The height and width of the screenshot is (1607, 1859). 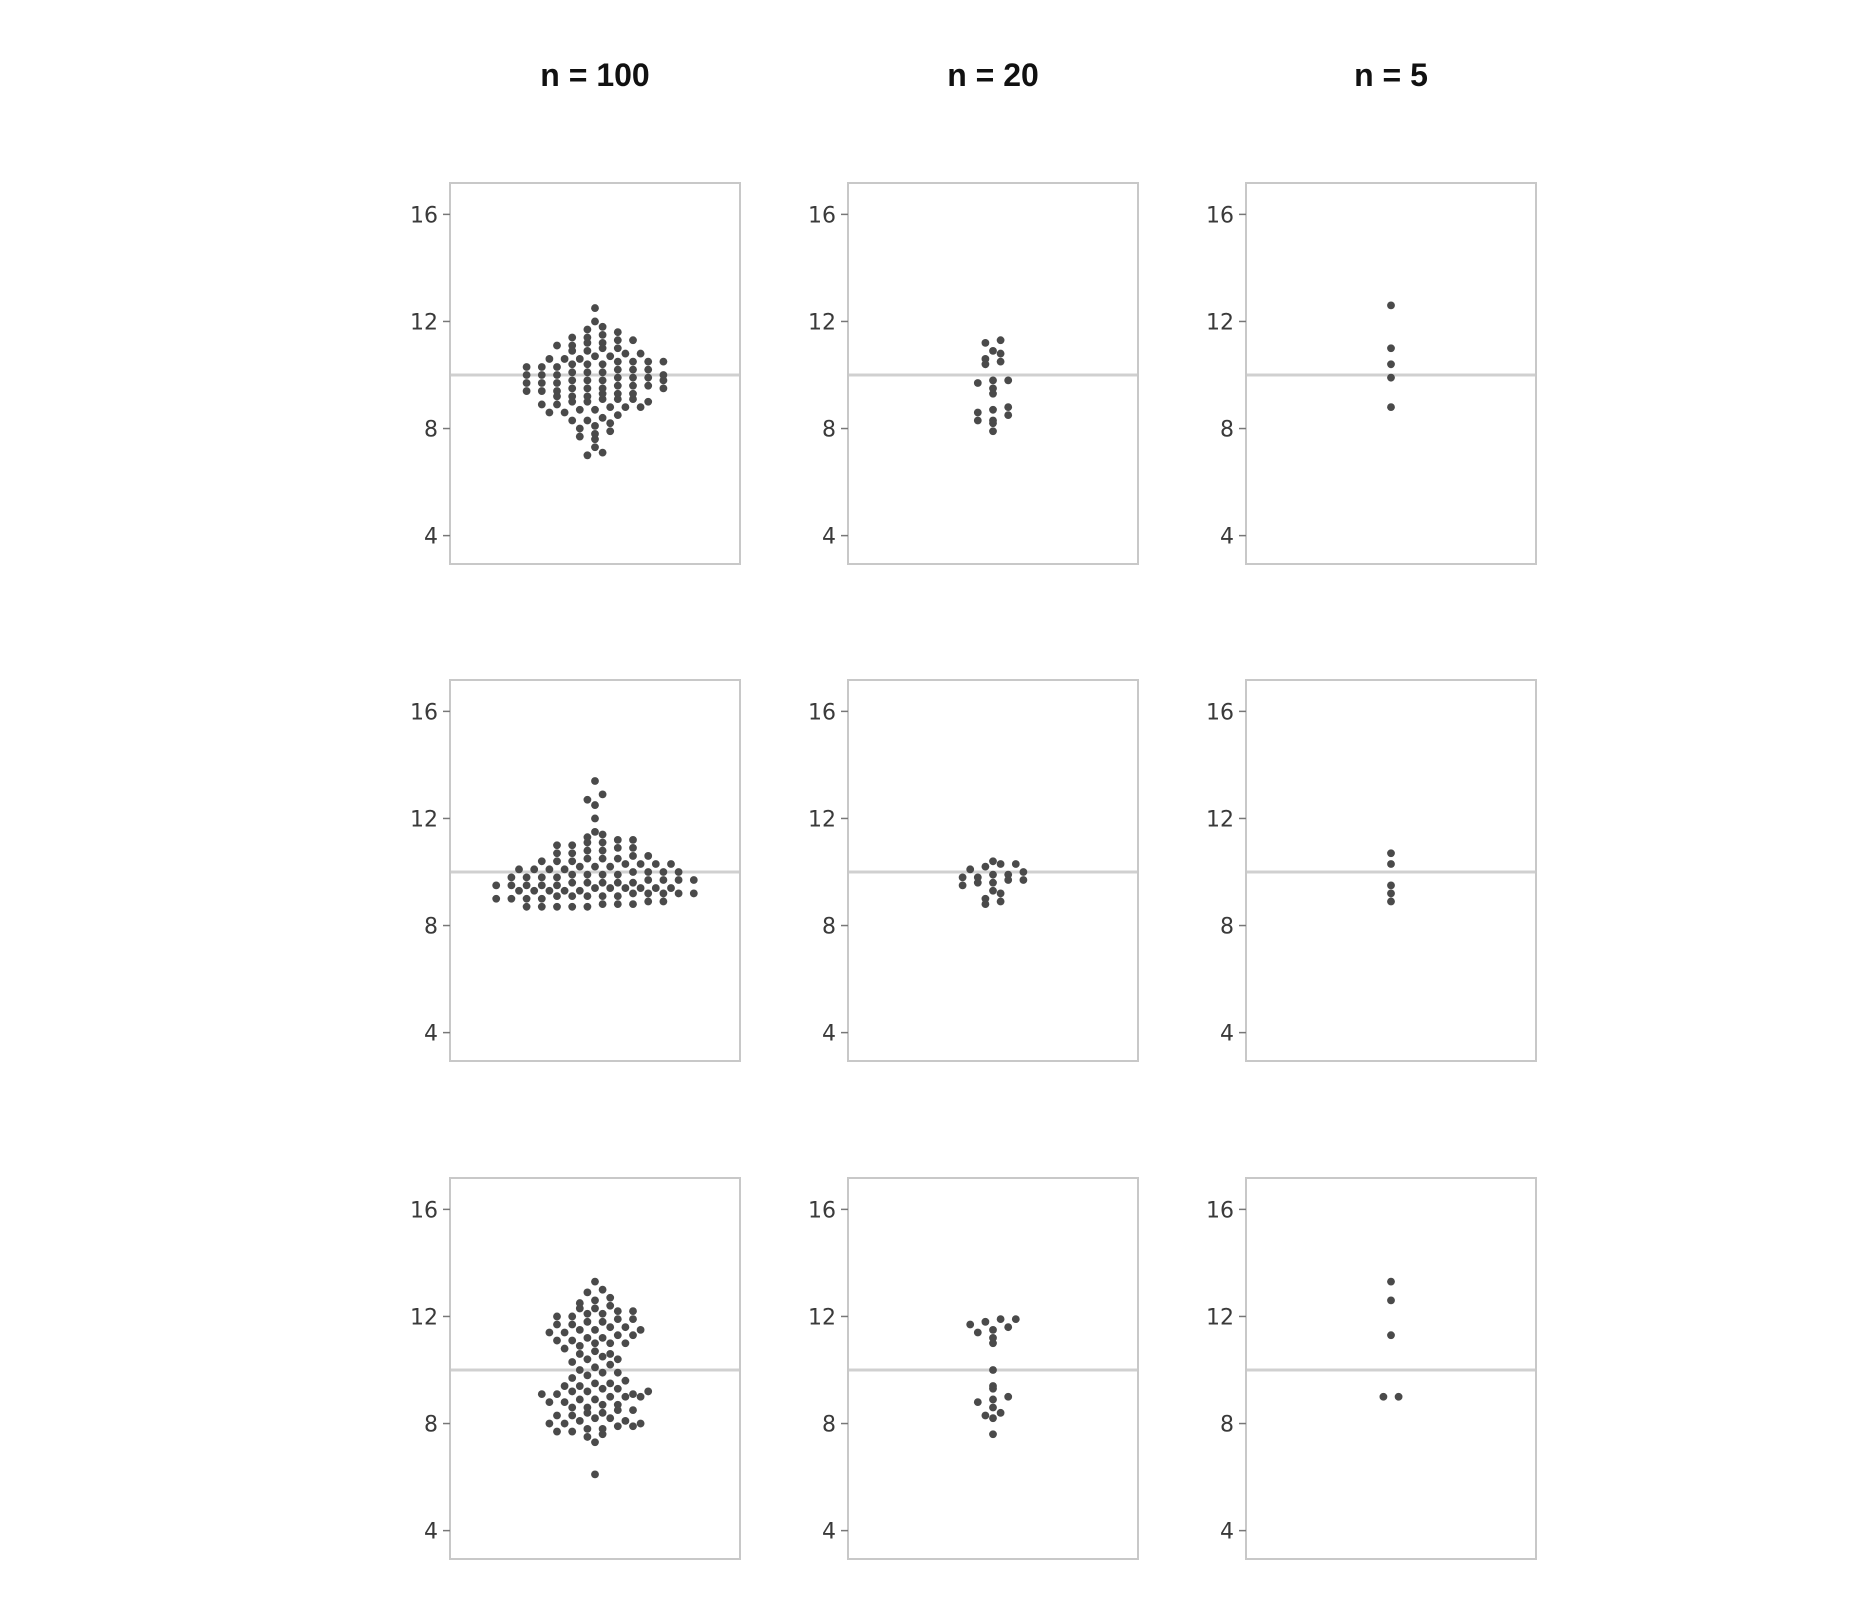 I want to click on panel: 4 8 12 16, so click(x=1371, y=373).